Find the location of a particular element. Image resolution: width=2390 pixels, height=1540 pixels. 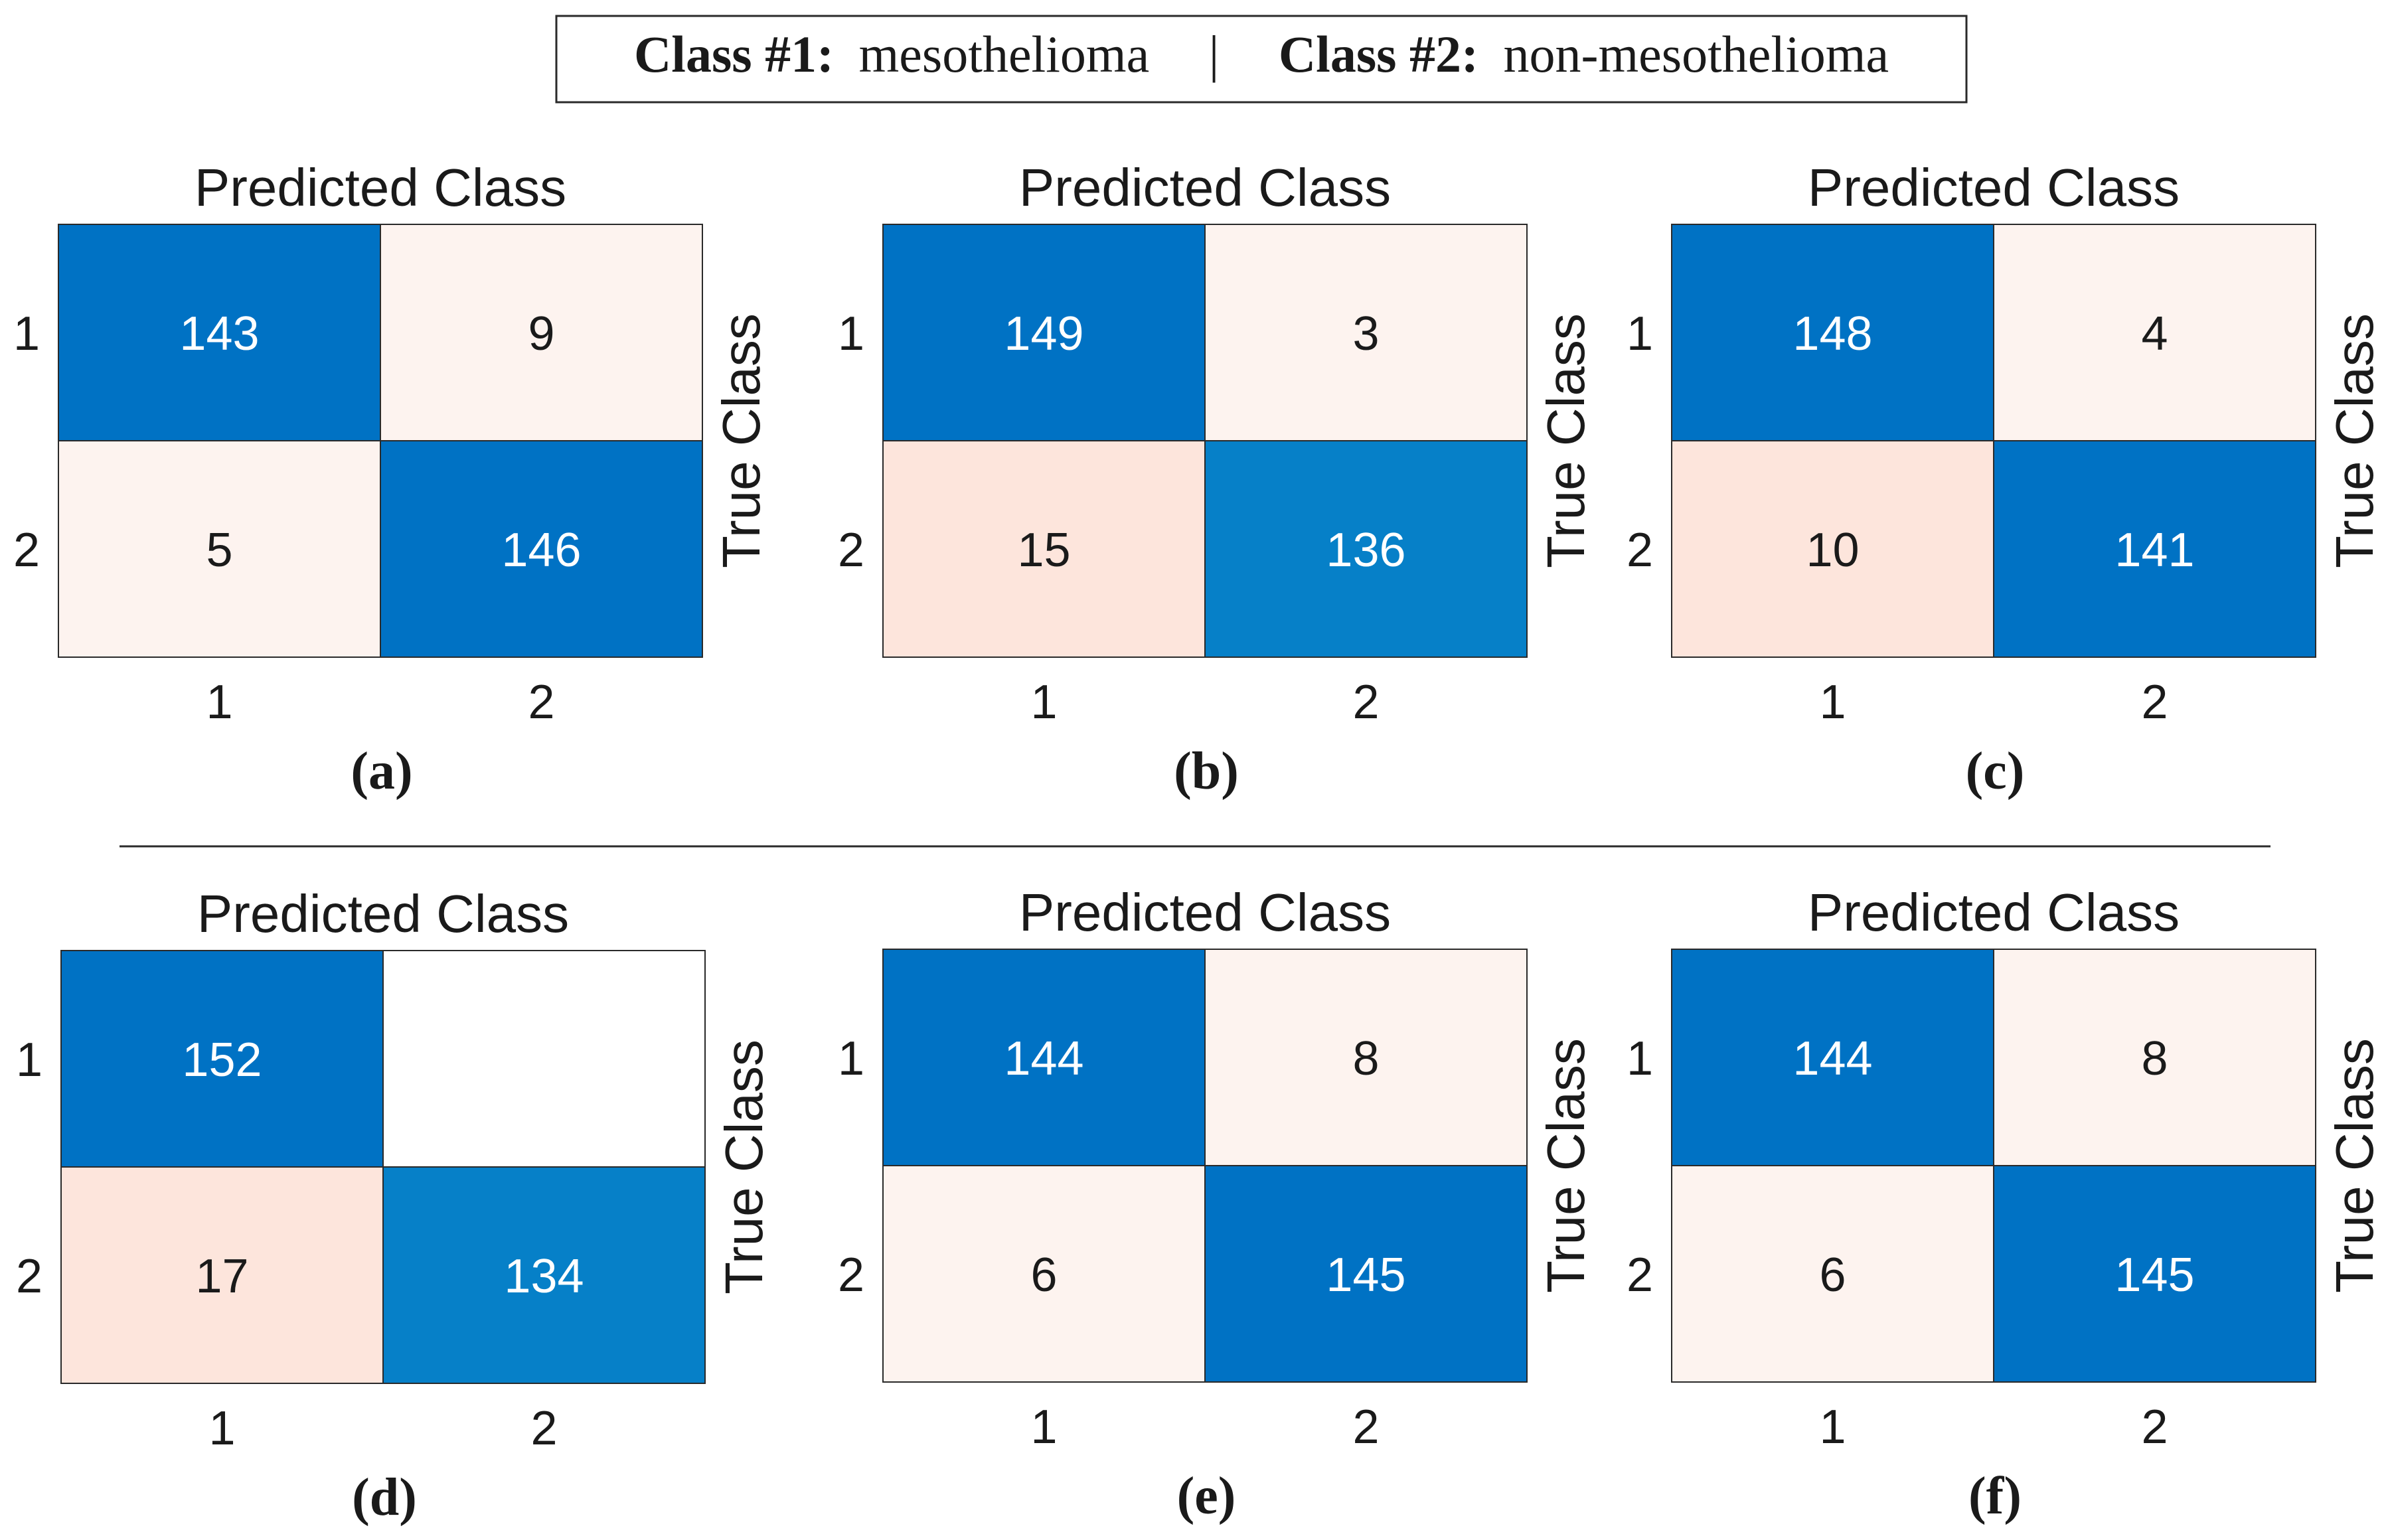

legend-class2-name: non-mesothelioma is located at coordinates (1696, 54).